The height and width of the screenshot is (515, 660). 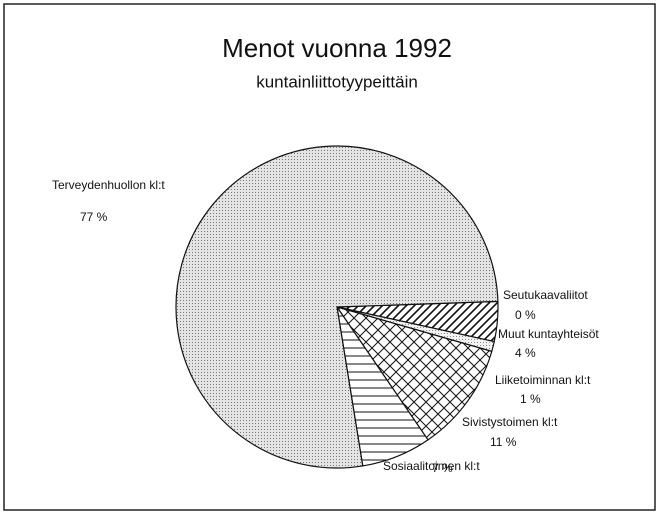 What do you see at coordinates (530, 399) in the screenshot?
I see `value-label: 1 %` at bounding box center [530, 399].